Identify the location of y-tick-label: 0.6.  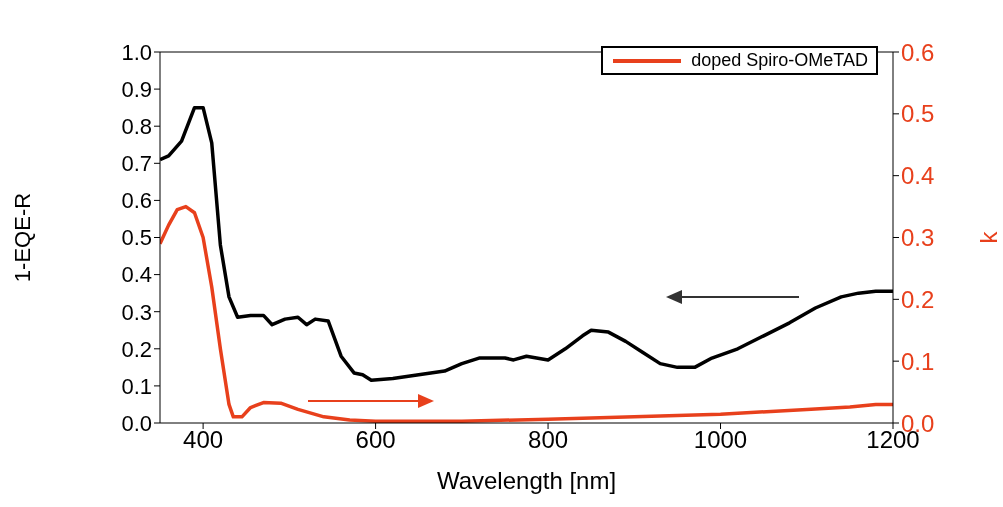
(136, 201).